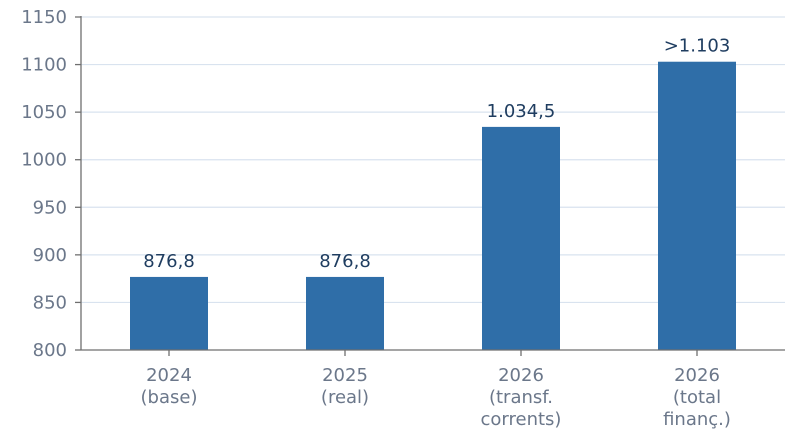 This screenshot has height=431, width=788. Describe the element at coordinates (169, 397) in the screenshot. I see `x-tick-label: (base)` at that location.